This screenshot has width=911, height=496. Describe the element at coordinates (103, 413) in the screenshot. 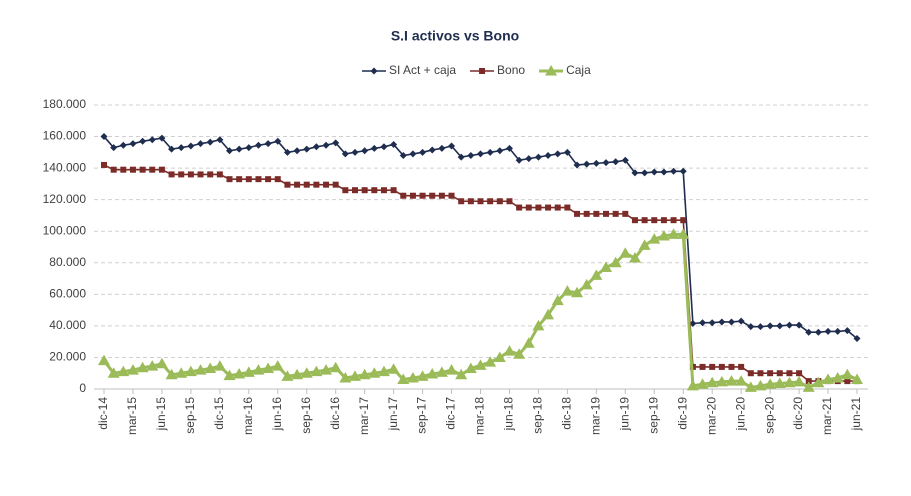

I see `x-tick-label: dic-14` at that location.